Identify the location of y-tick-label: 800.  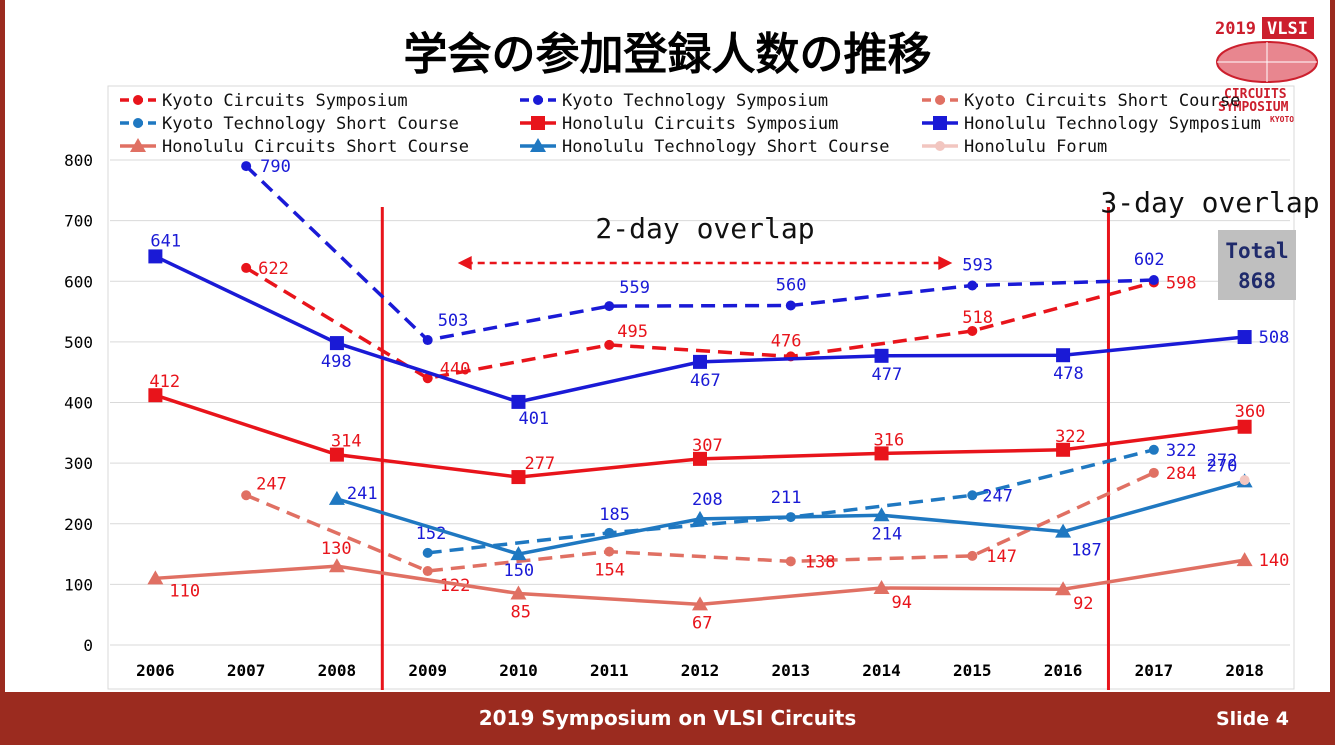
(78, 160).